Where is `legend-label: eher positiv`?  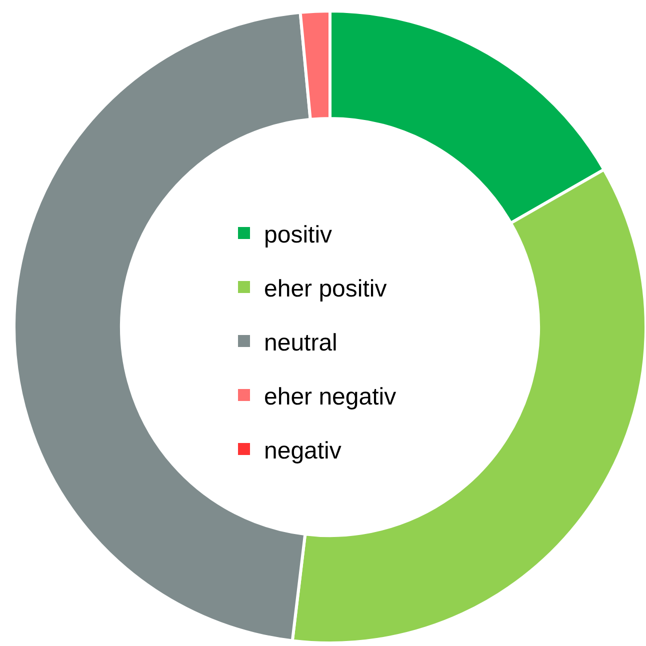
legend-label: eher positiv is located at coordinates (325, 288).